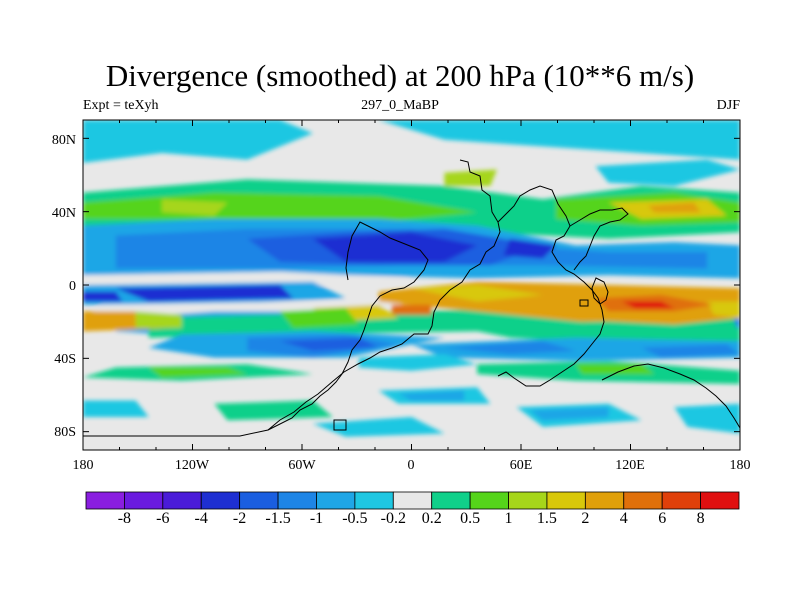 The image size is (800, 600). Describe the element at coordinates (728, 105) in the screenshot. I see `season-label: DJF` at that location.